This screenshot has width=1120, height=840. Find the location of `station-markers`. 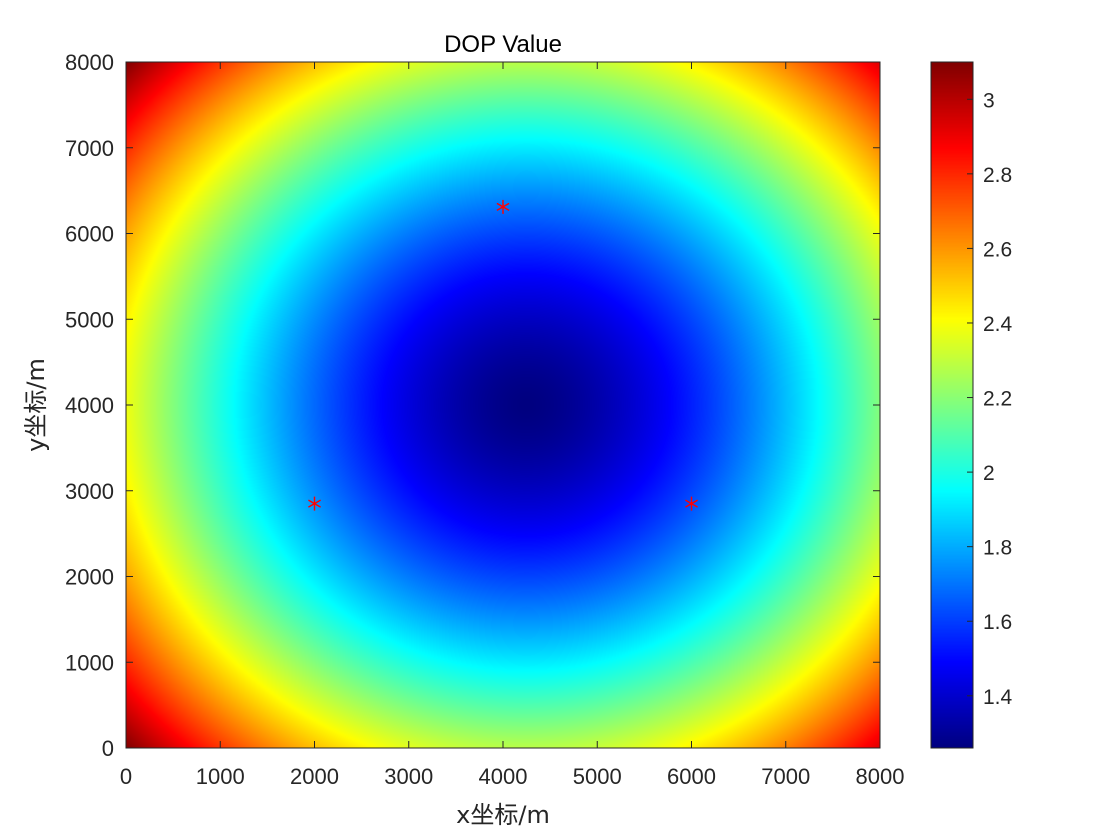

station-markers is located at coordinates (503, 355).